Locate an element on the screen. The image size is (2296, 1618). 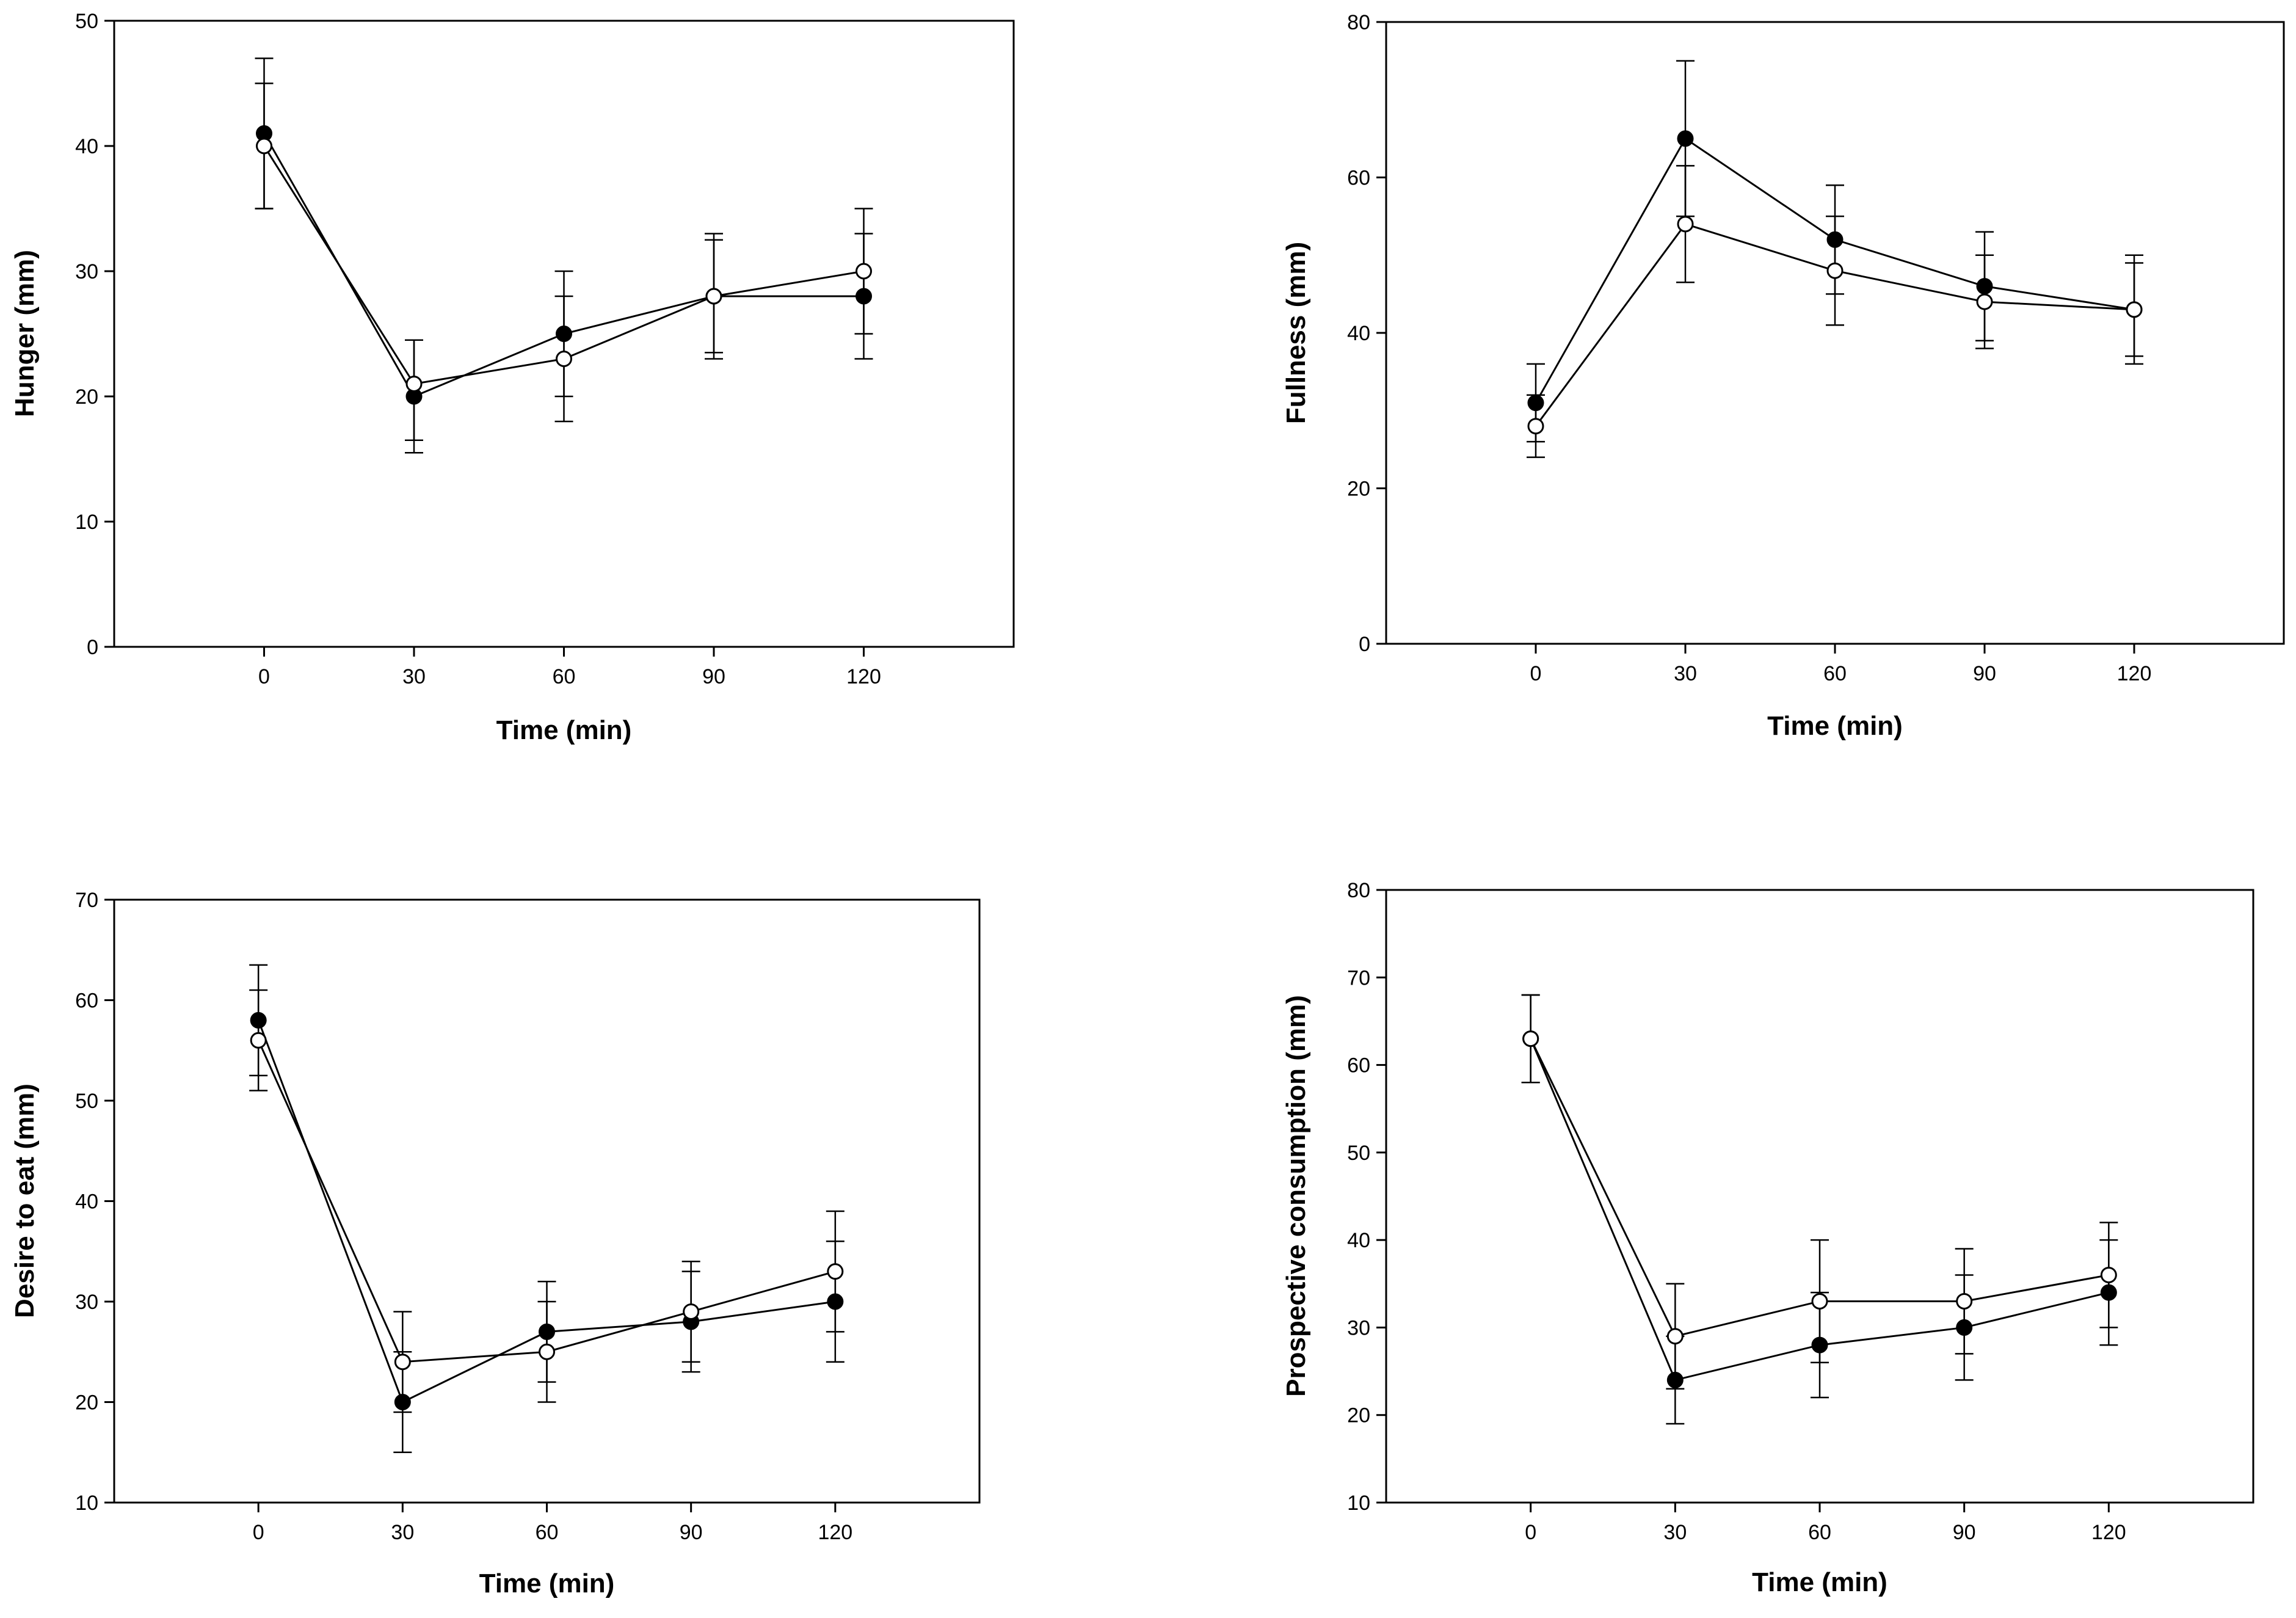
y-axis-title: Prospective consumption (mm) is located at coordinates (1296, 1196).